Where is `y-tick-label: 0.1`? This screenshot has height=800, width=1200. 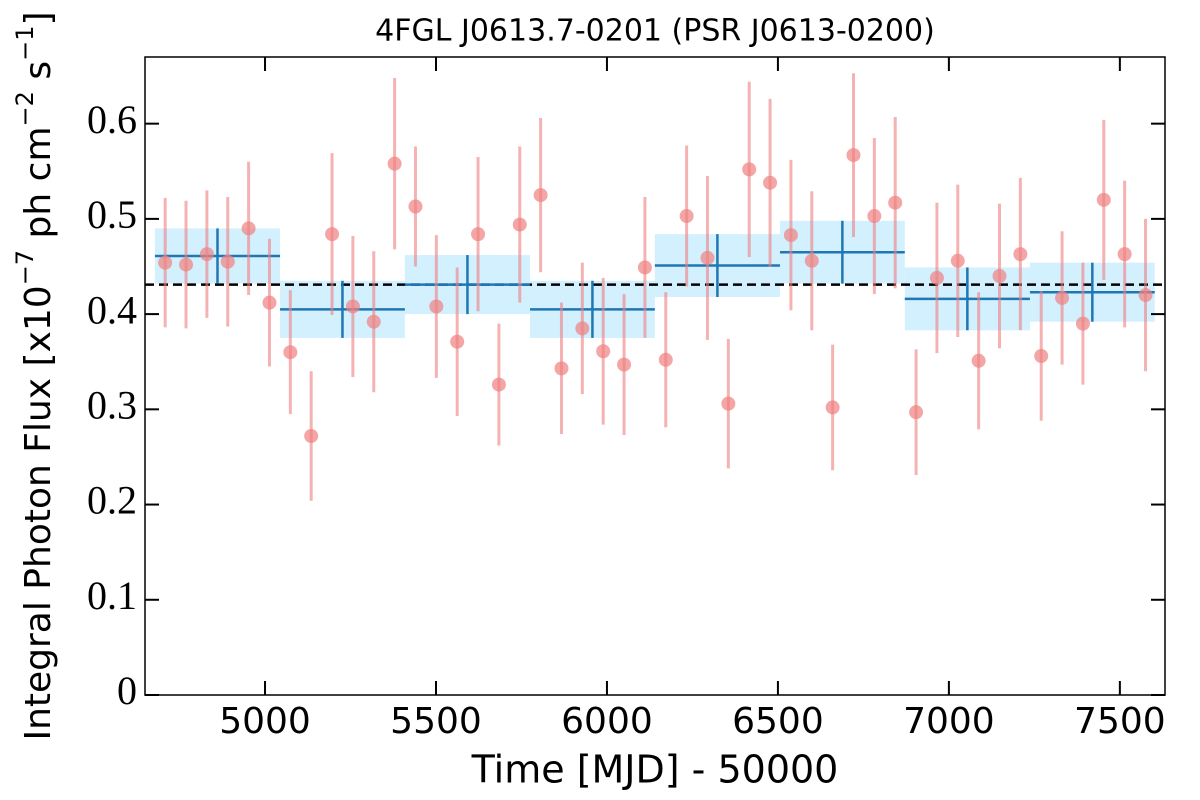
y-tick-label: 0.1 is located at coordinates (112, 595).